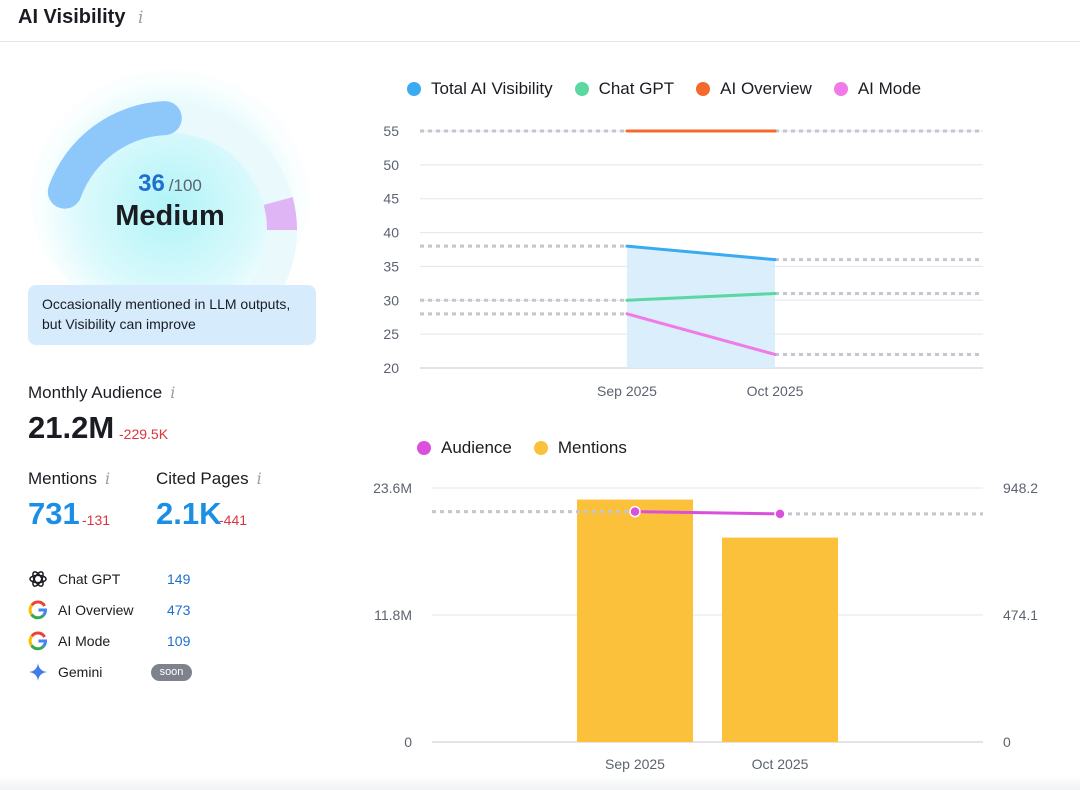 The height and width of the screenshot is (790, 1080). What do you see at coordinates (179, 579) in the screenshot?
I see `source-value: 149` at bounding box center [179, 579].